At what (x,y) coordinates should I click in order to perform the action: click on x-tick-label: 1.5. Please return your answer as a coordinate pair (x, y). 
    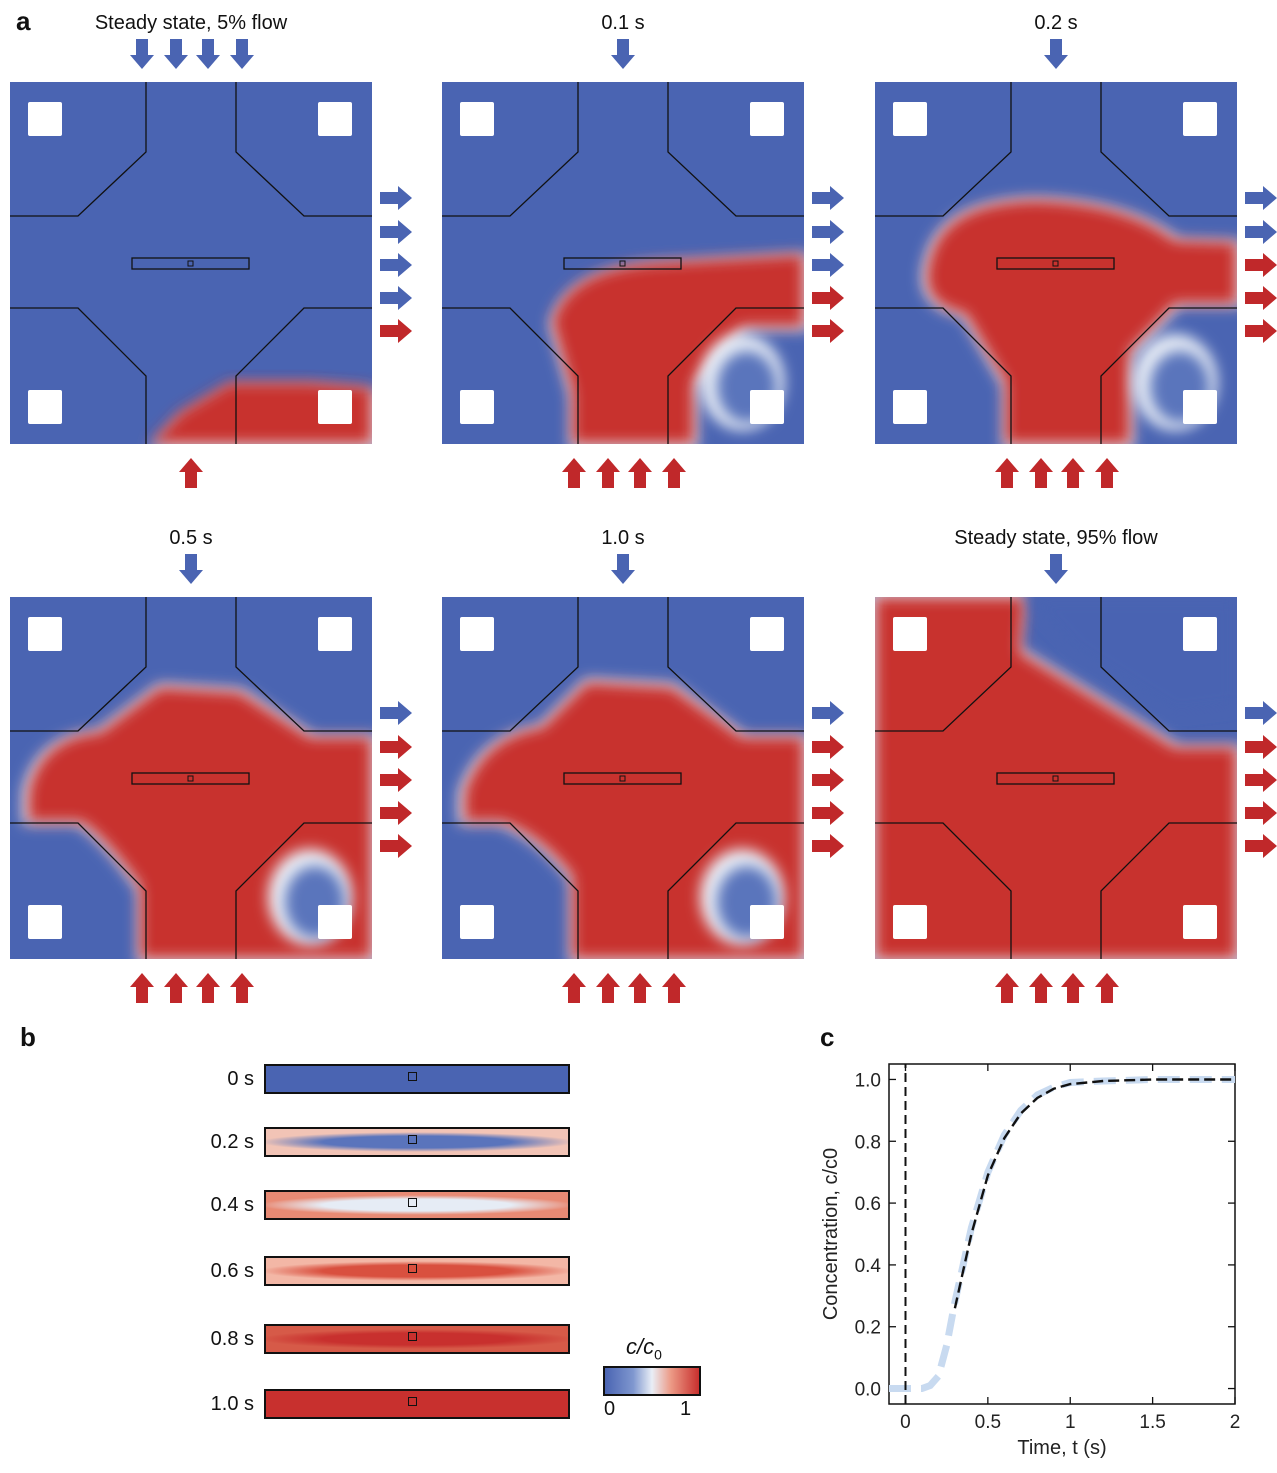
    Looking at the image, I should click on (1152, 1422).